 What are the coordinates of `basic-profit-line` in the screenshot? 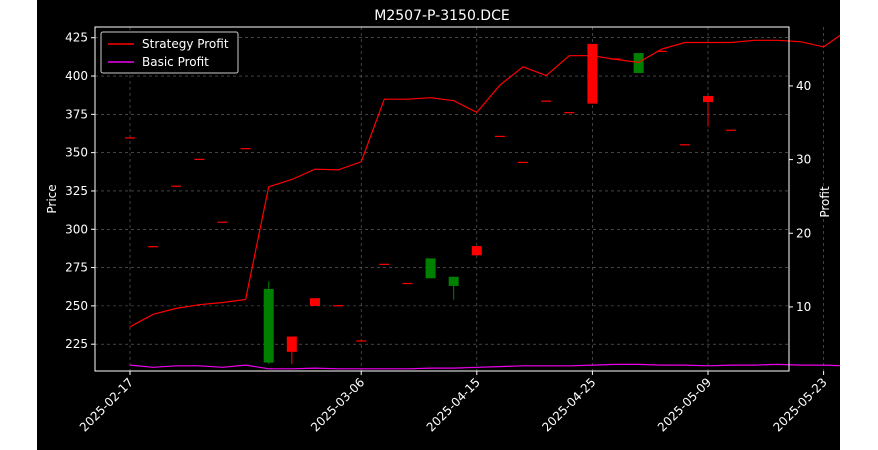 It's located at (484, 366).